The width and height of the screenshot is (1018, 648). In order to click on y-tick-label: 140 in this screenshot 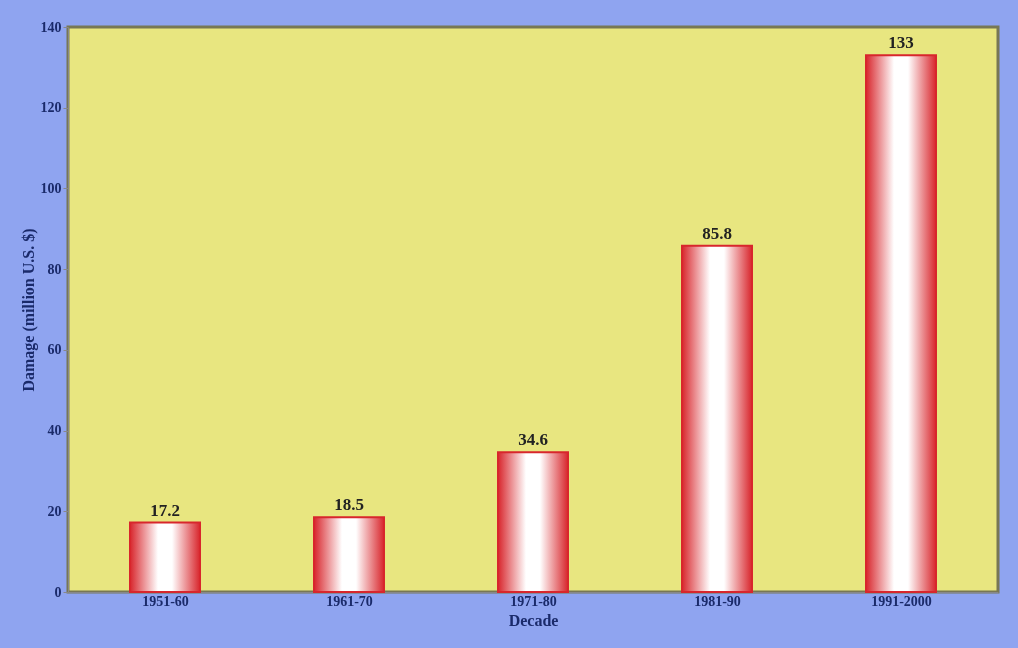, I will do `click(51, 27)`.